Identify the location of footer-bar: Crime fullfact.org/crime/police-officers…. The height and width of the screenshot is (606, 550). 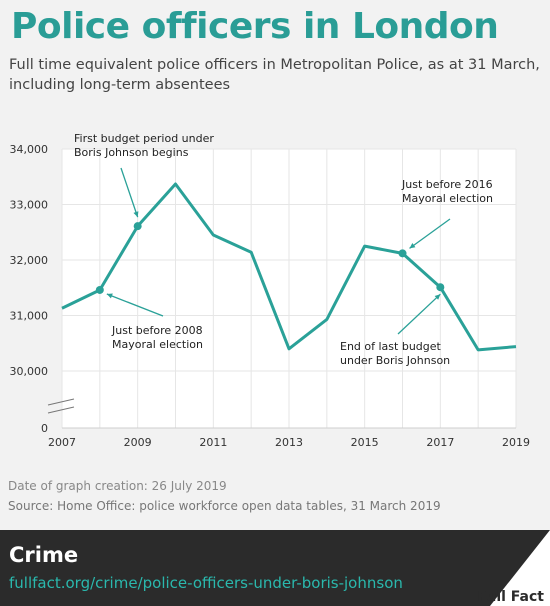
(275, 568).